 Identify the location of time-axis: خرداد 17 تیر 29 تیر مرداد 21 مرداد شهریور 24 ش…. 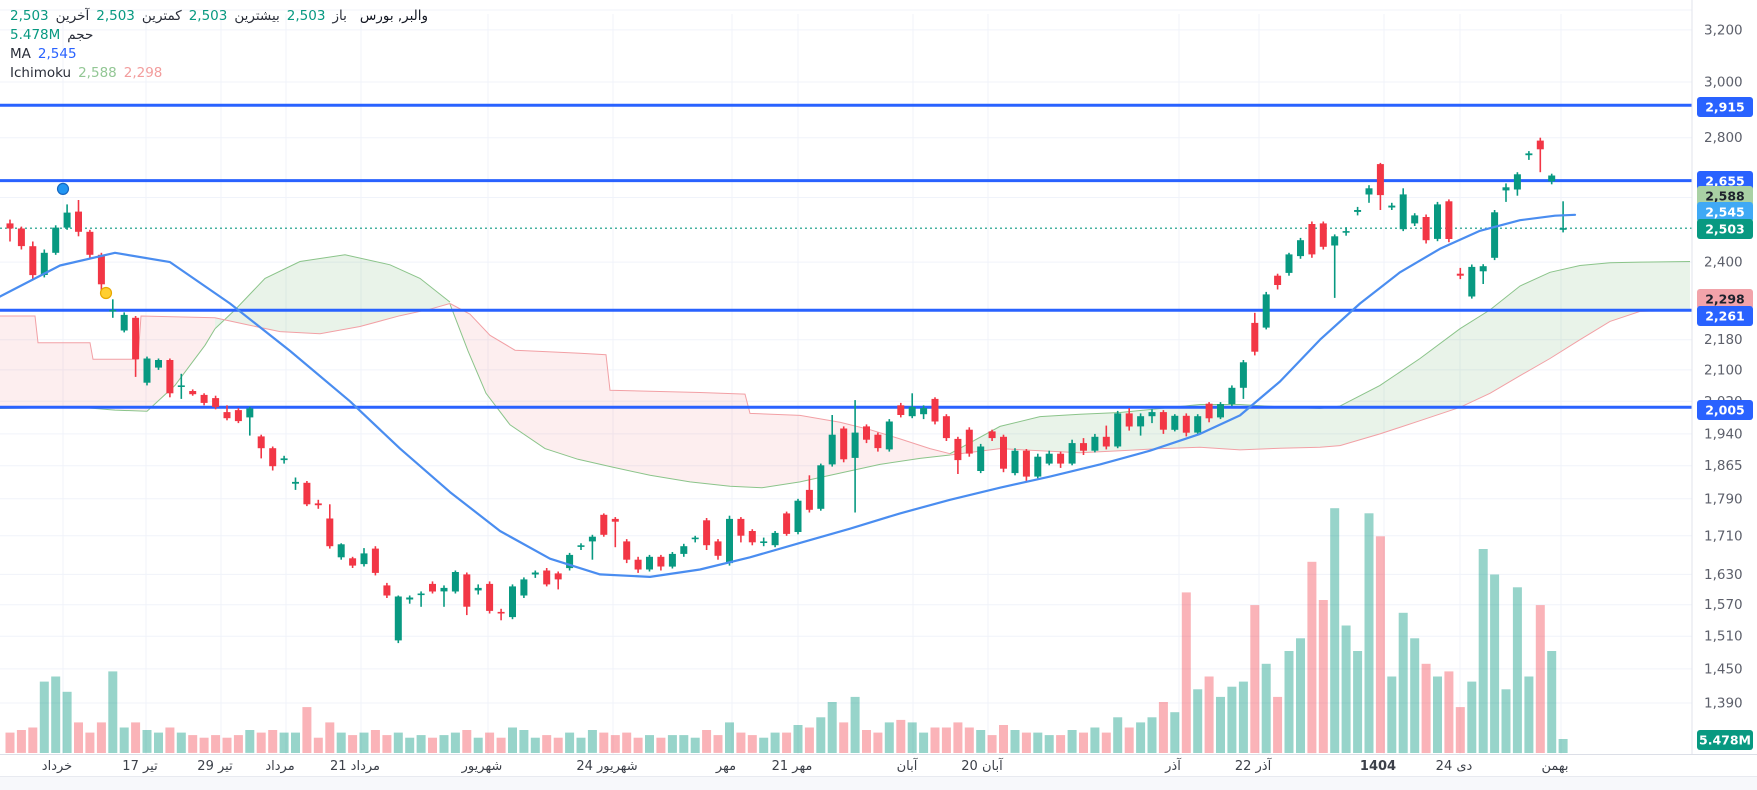
(878, 772).